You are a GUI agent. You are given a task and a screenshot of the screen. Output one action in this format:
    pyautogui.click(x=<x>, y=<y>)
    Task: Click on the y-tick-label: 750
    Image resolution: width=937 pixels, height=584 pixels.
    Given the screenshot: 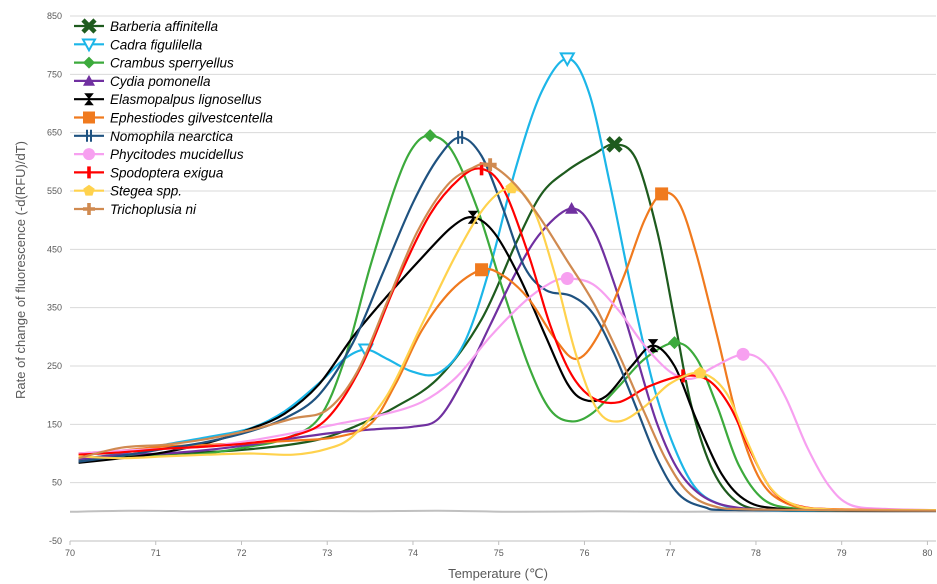 What is the action you would take?
    pyautogui.click(x=54, y=74)
    